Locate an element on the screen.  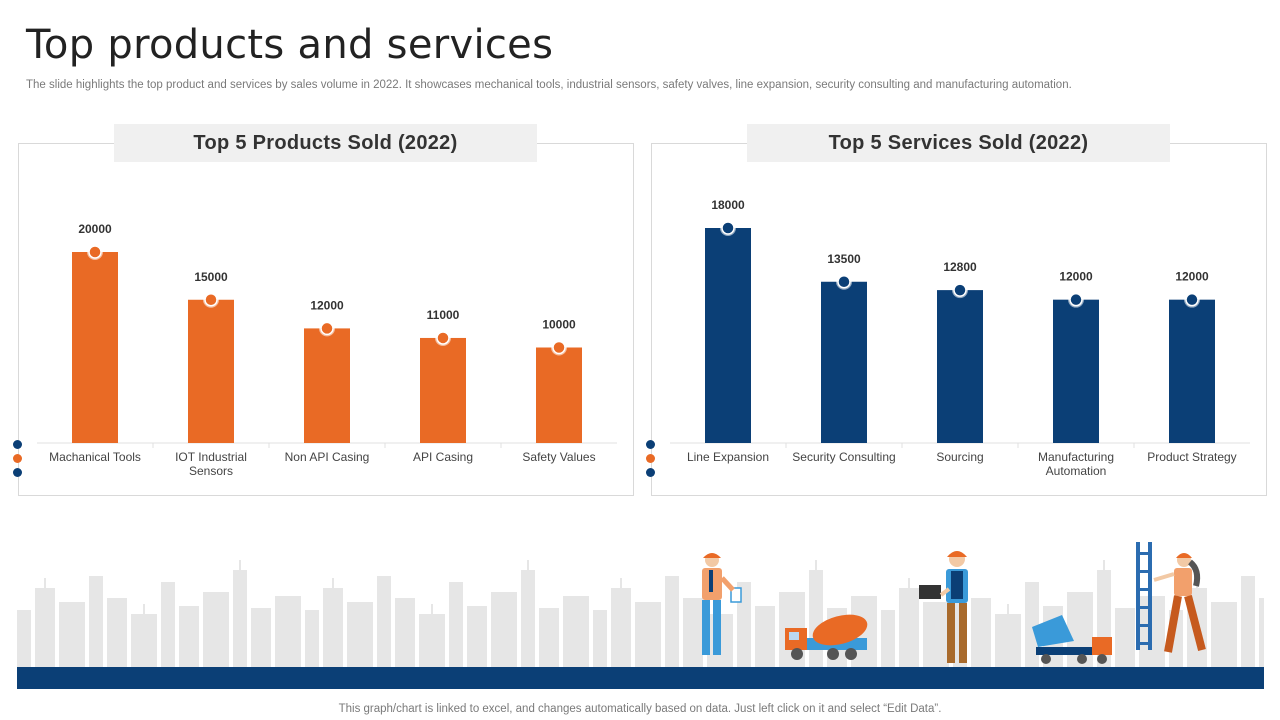
data-label: 18000 is located at coordinates (728, 205).